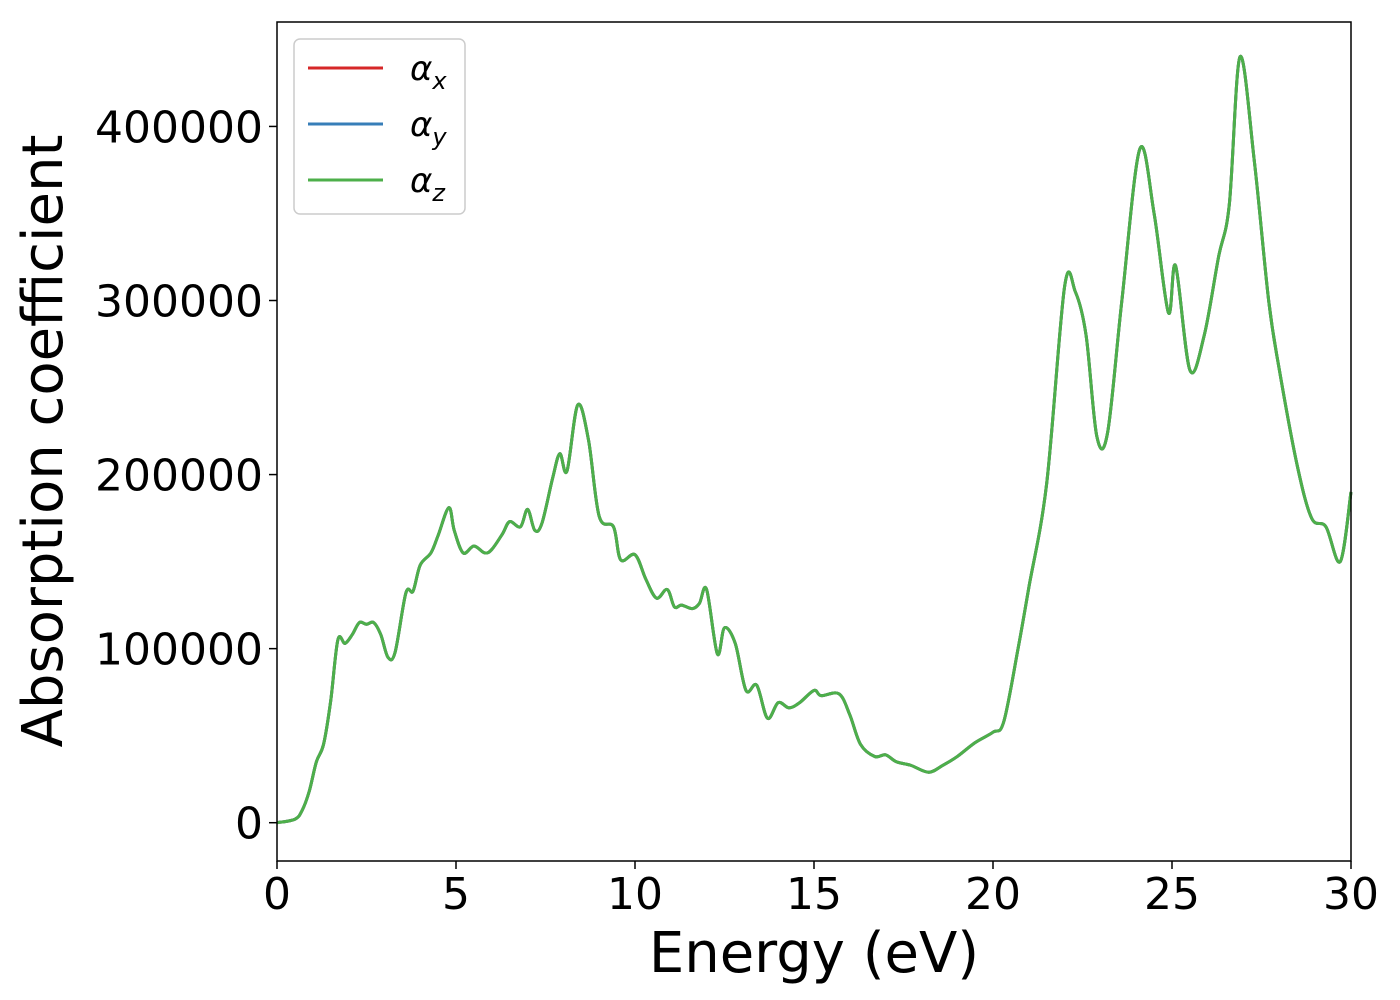  I want to click on legend: αx αy αz, so click(379, 126).